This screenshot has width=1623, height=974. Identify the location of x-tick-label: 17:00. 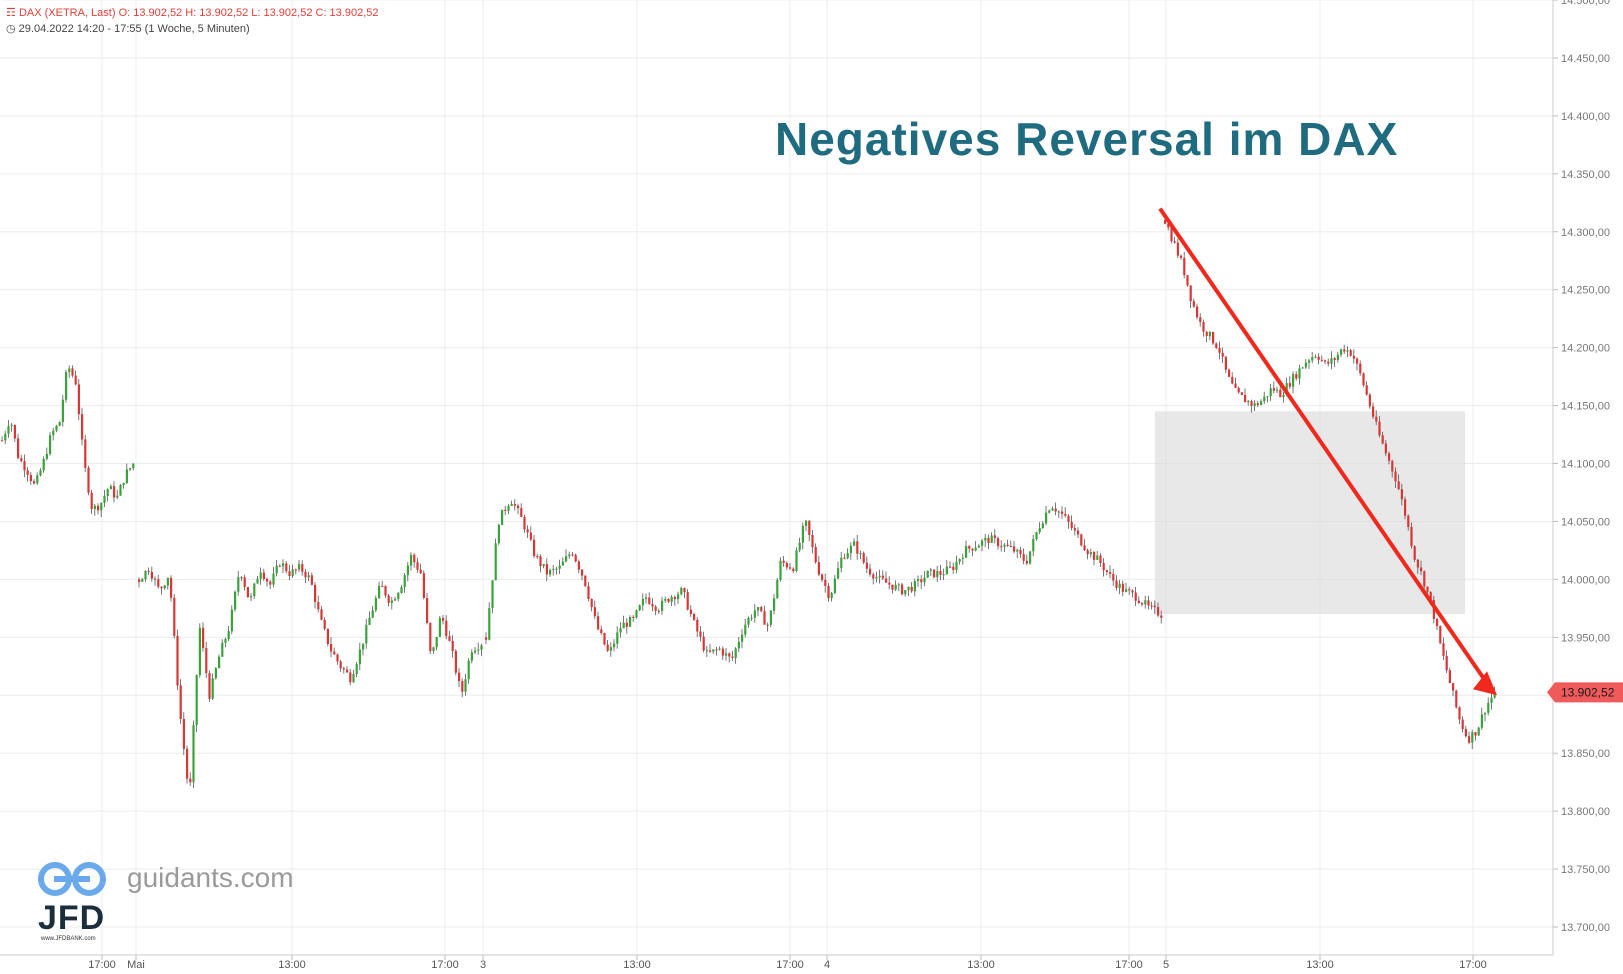
(1129, 965).